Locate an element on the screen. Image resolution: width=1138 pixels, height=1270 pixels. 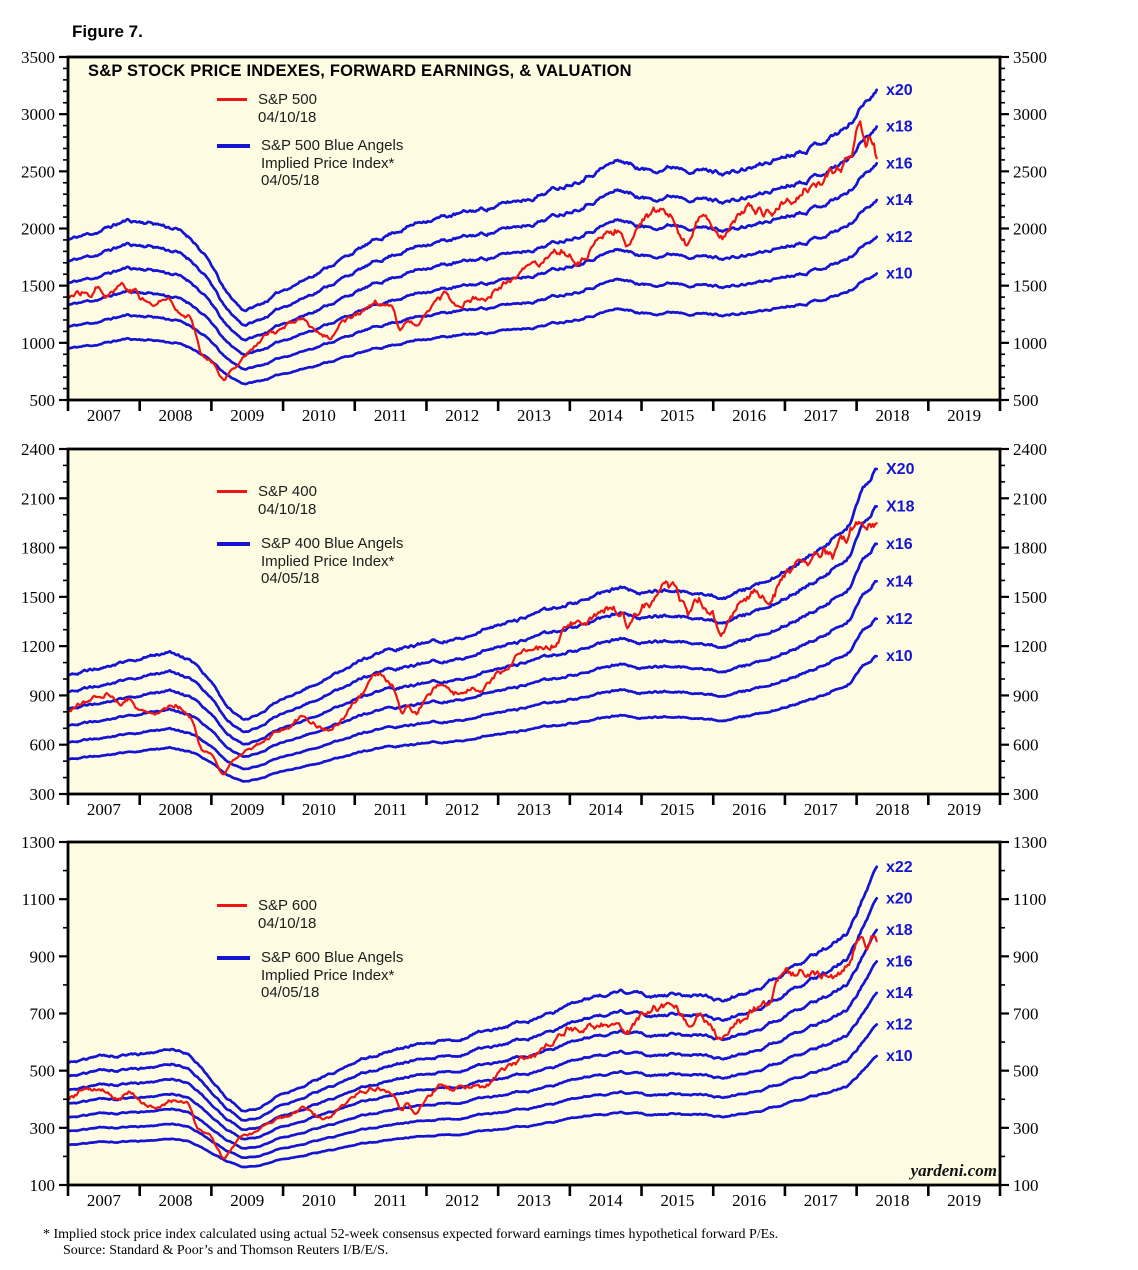
pe-multiple-label-x20: x20 is located at coordinates (899, 90).